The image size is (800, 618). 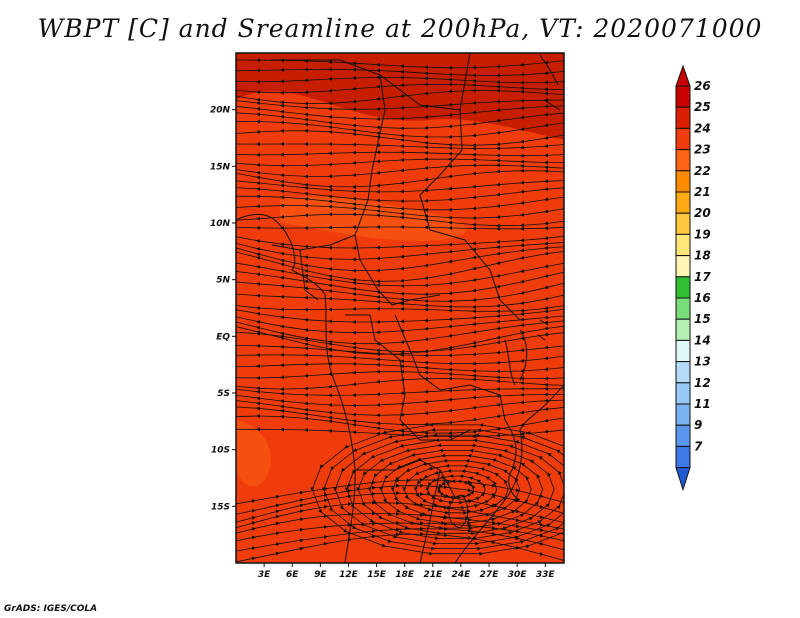 What do you see at coordinates (462, 575) in the screenshot?
I see `lon-tick-label: 24E` at bounding box center [462, 575].